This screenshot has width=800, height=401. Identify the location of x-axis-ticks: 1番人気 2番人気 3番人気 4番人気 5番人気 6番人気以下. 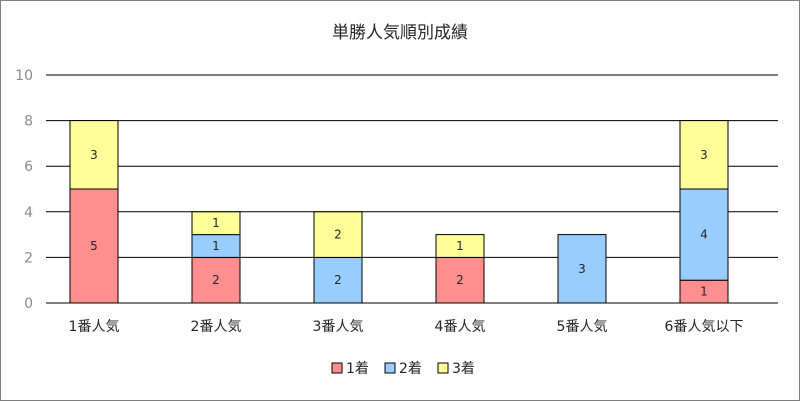
(406, 327).